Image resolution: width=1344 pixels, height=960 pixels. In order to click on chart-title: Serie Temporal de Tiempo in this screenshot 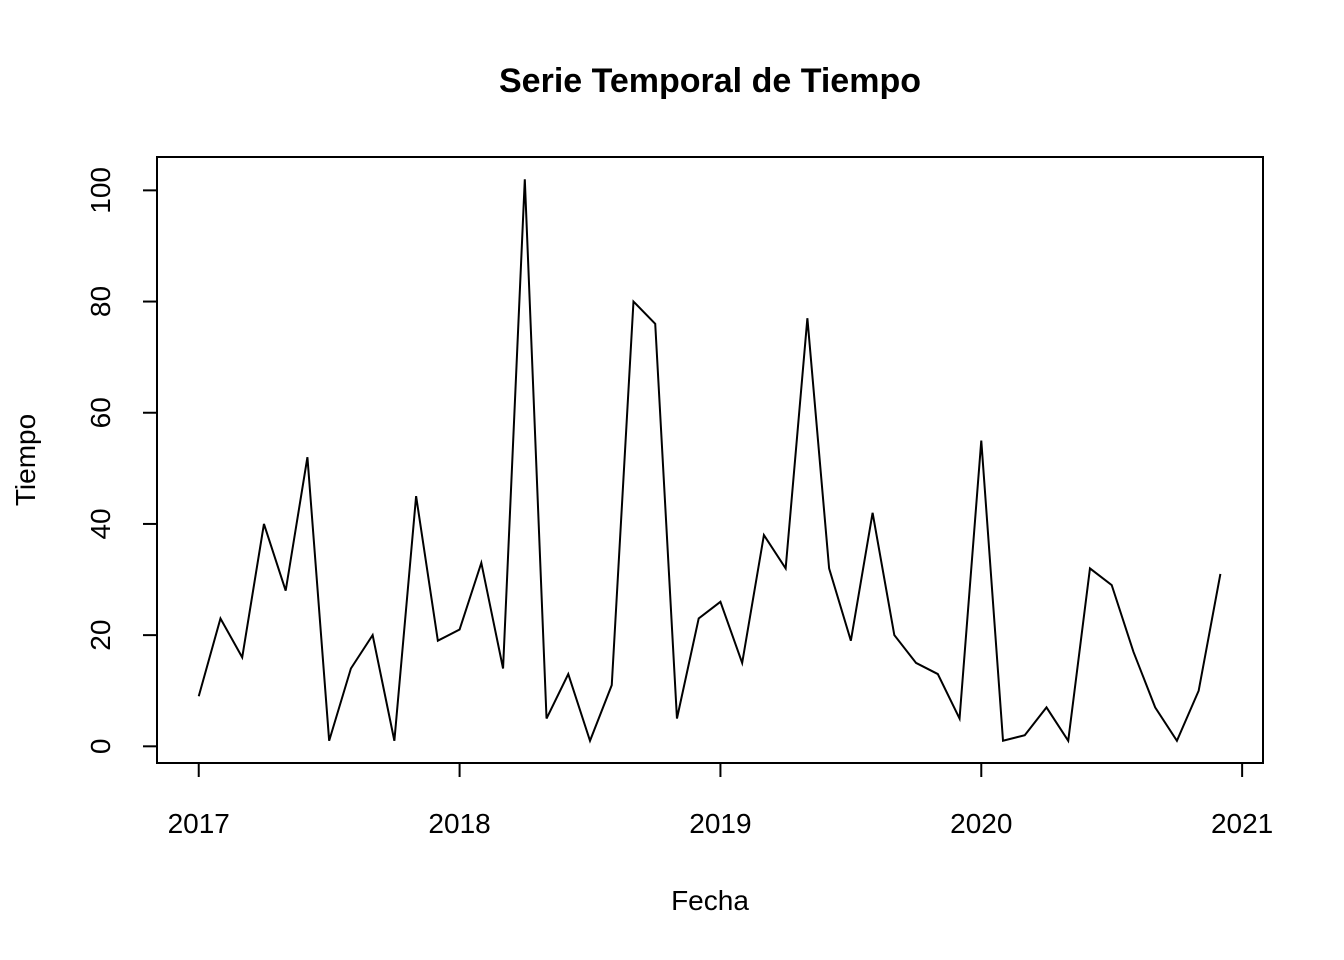, I will do `click(710, 81)`.